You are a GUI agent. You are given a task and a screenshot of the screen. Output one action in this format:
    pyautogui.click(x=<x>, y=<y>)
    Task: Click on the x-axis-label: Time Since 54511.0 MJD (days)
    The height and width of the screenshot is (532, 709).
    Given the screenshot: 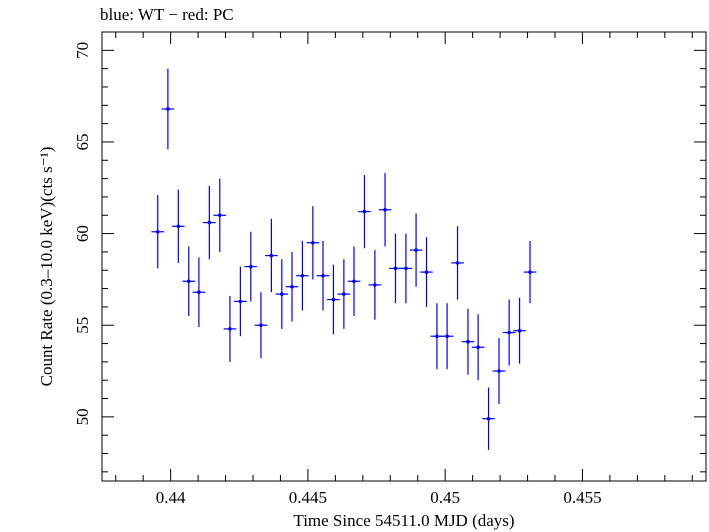 What is the action you would take?
    pyautogui.click(x=403, y=520)
    